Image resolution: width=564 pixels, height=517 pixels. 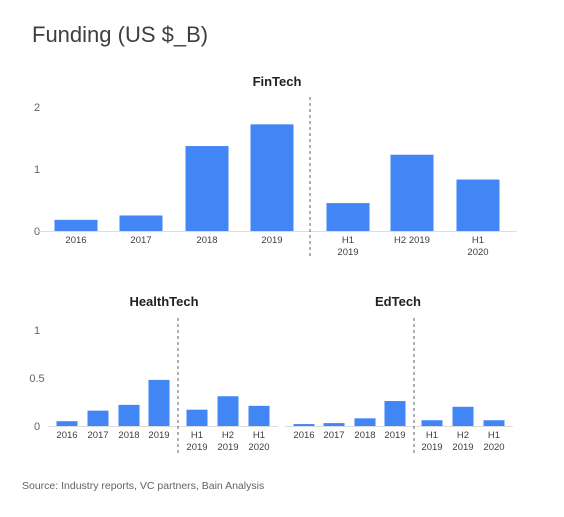 What do you see at coordinates (37, 108) in the screenshot?
I see `y-tick-label: 2` at bounding box center [37, 108].